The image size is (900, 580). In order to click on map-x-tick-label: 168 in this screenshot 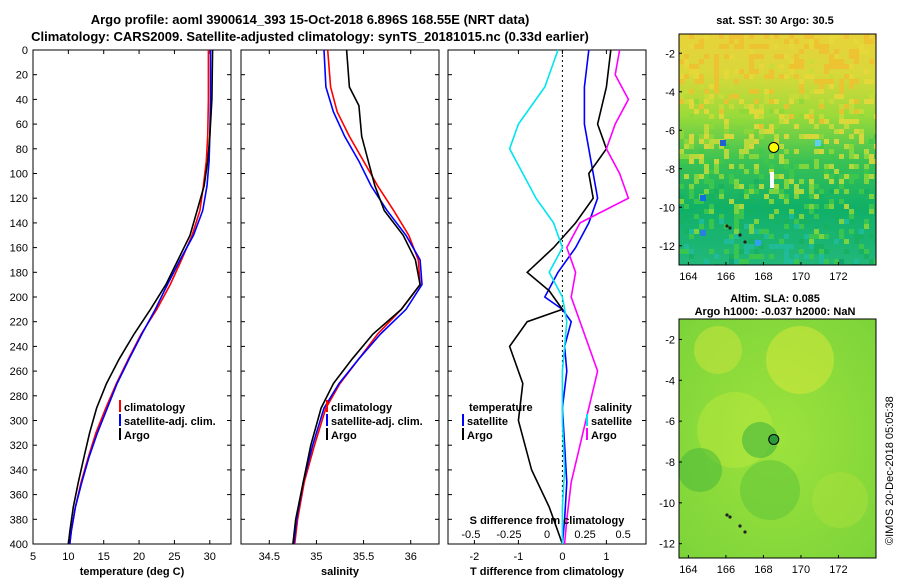, I will do `click(763, 570)`.